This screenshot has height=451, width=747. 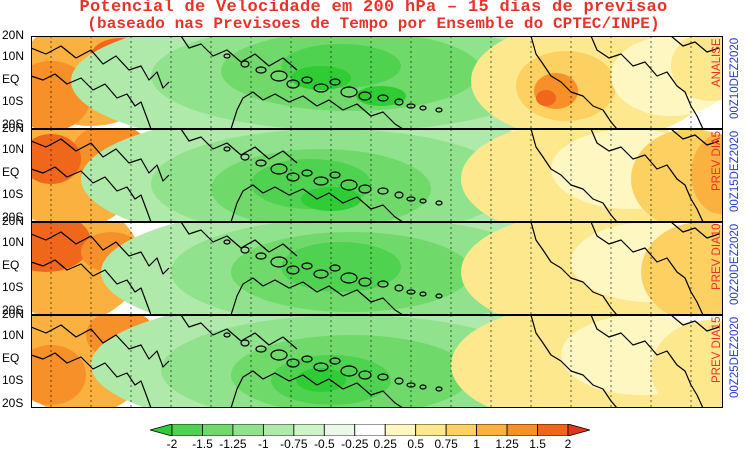 What do you see at coordinates (446, 444) in the screenshot?
I see `colorbar-tick-label: 0.75` at bounding box center [446, 444].